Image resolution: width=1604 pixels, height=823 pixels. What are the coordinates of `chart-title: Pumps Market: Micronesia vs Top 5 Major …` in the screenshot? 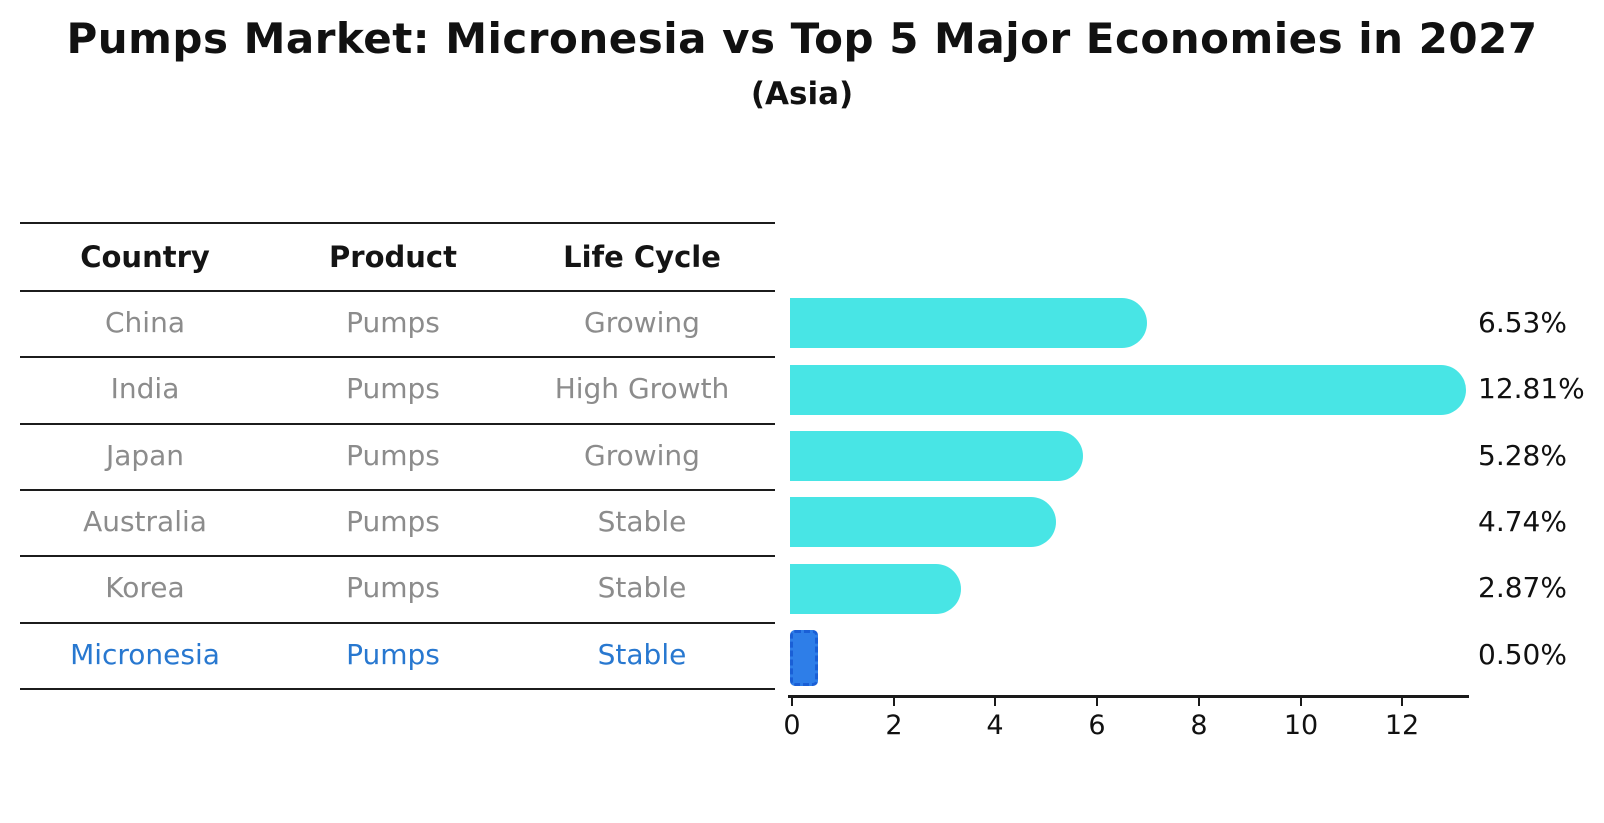 It's located at (802, 38).